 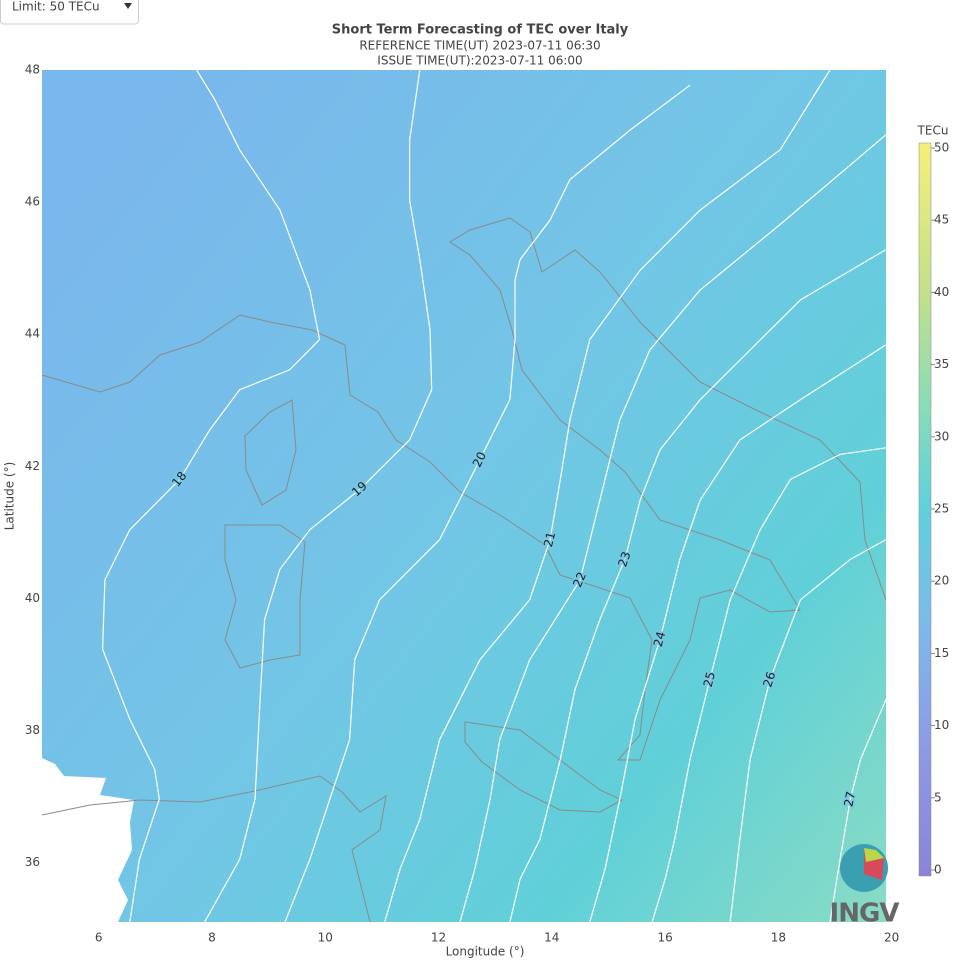 What do you see at coordinates (88, 840) in the screenshot?
I see `no-data-area` at bounding box center [88, 840].